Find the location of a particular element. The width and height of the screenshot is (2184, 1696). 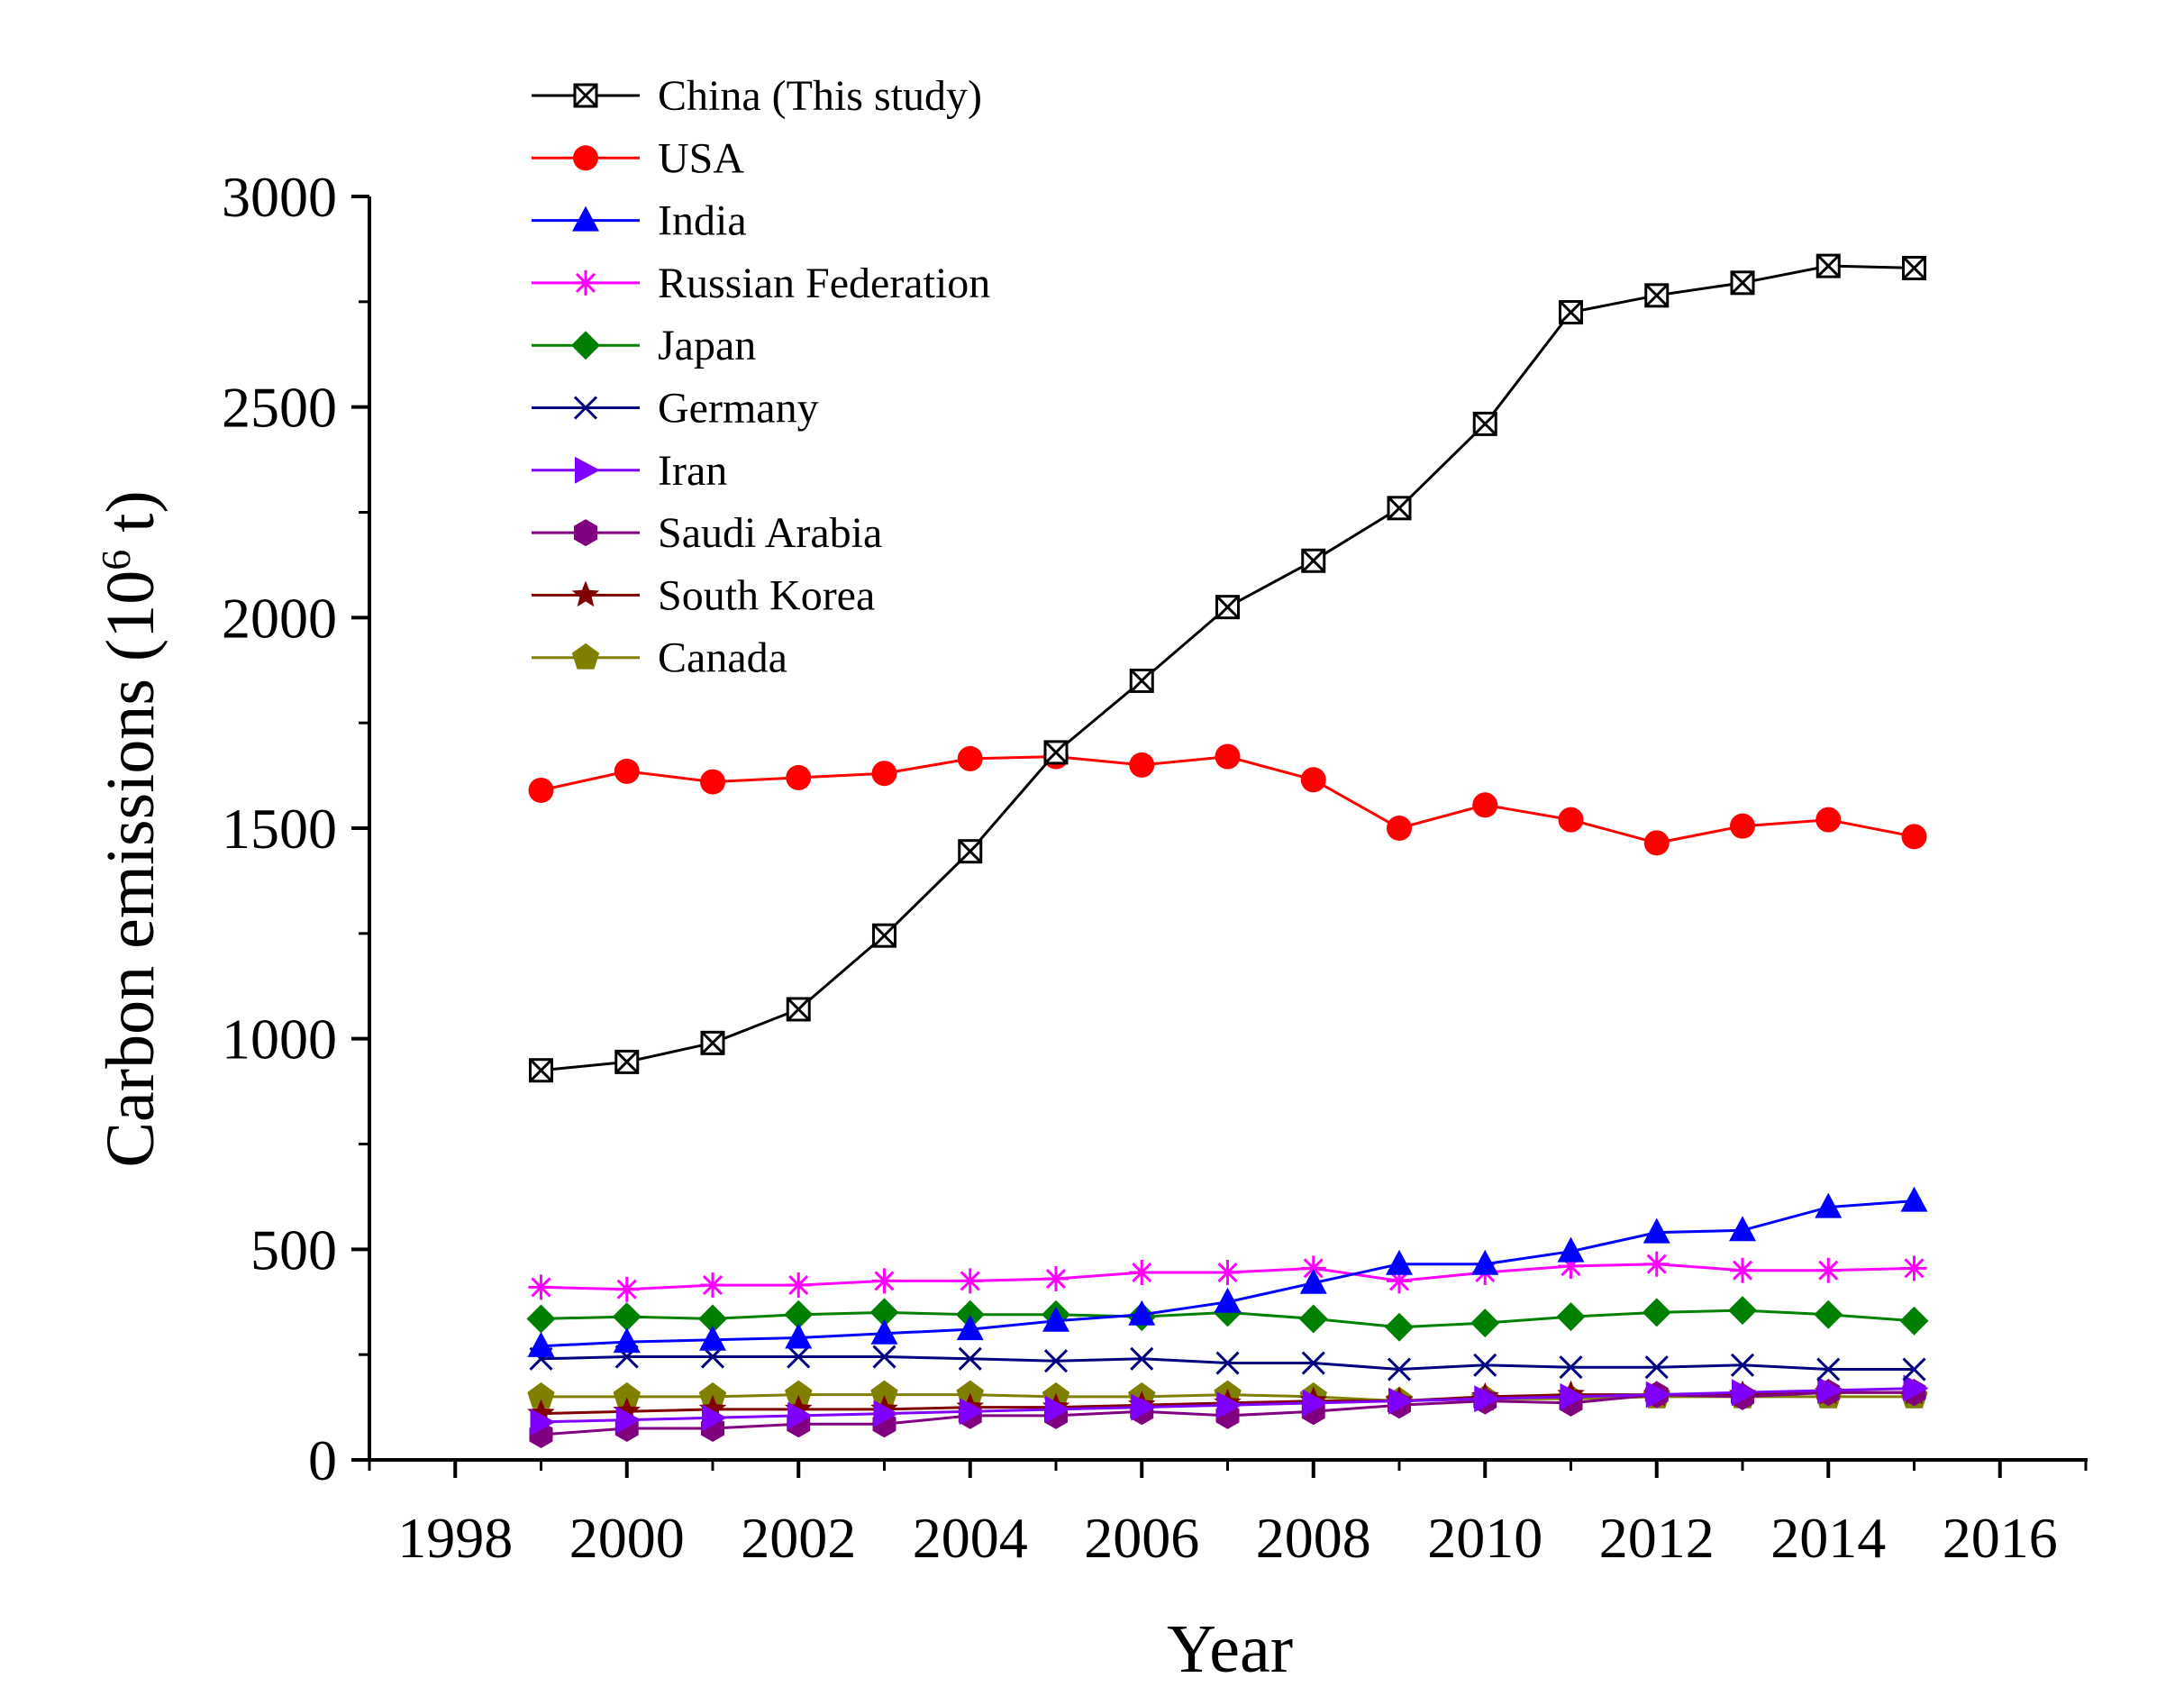

legend-item-saudi-arabia: Saudi Arabia is located at coordinates (707, 533).